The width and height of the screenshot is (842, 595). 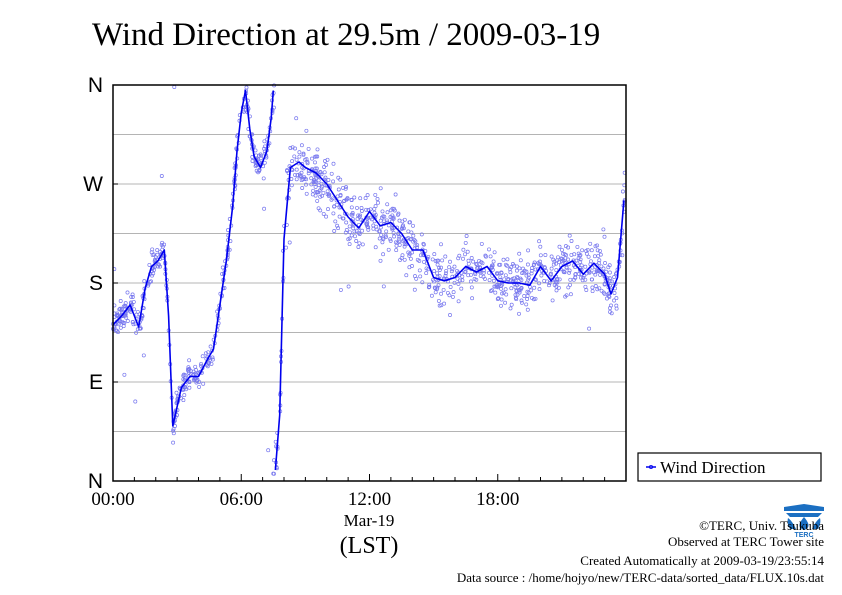 What do you see at coordinates (369, 546) in the screenshot?
I see `x-axis-unit-label: (LST)` at bounding box center [369, 546].